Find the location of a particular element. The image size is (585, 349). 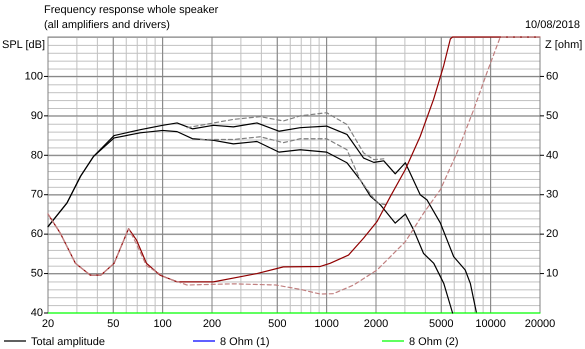

x-tick-label: 100 is located at coordinates (162, 324).